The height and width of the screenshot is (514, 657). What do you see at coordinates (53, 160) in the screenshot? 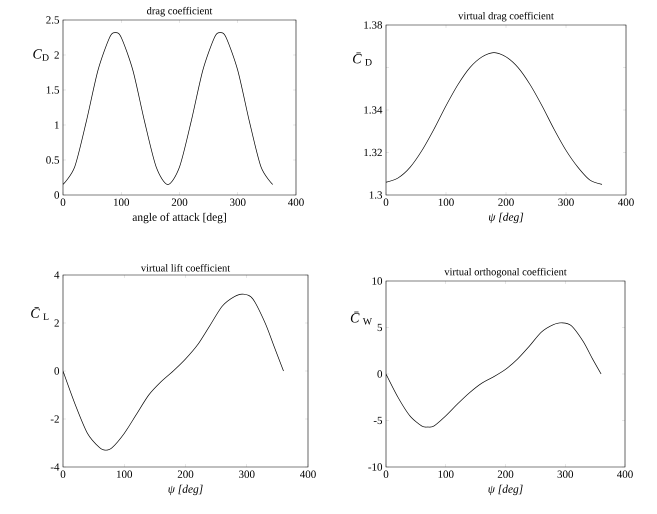
I see `y-tick-label: 0.5` at bounding box center [53, 160].